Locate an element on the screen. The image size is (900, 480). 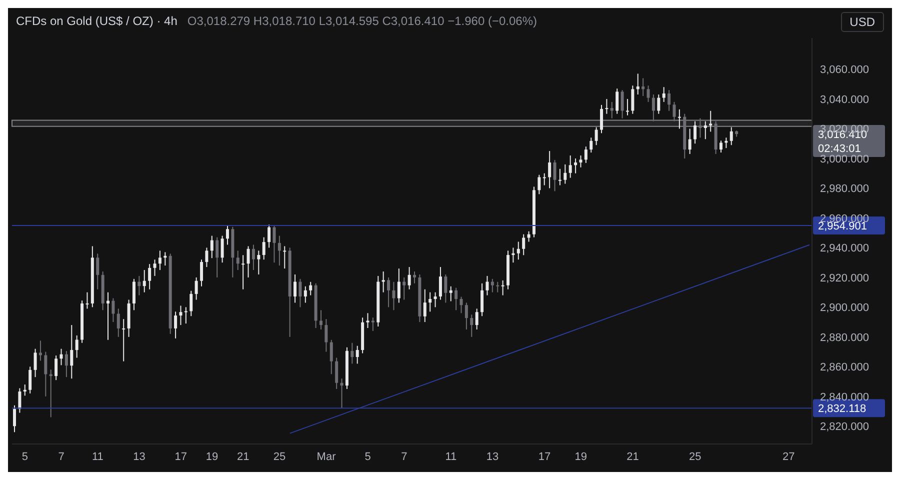
x-tick-label: 17 is located at coordinates (180, 456).